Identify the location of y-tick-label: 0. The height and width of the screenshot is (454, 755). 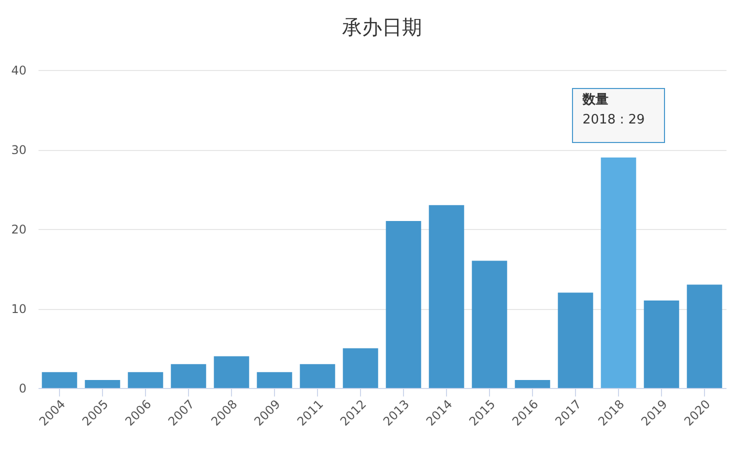
(22, 389).